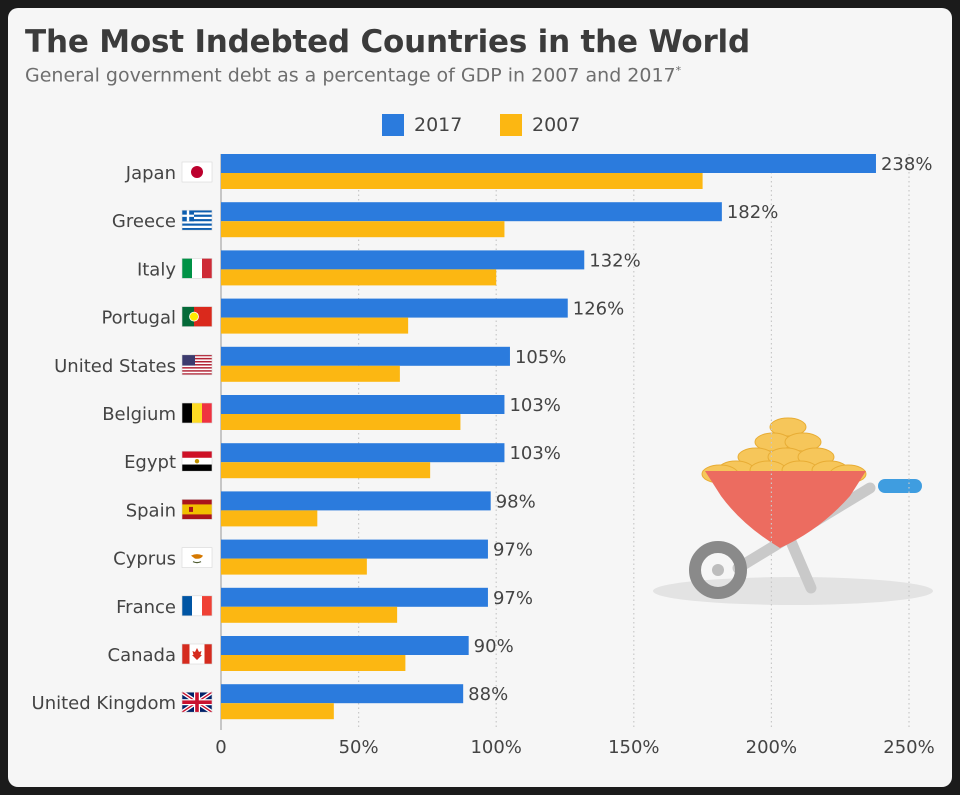  I want to click on data-label-cyprus: 97%, so click(513, 550).